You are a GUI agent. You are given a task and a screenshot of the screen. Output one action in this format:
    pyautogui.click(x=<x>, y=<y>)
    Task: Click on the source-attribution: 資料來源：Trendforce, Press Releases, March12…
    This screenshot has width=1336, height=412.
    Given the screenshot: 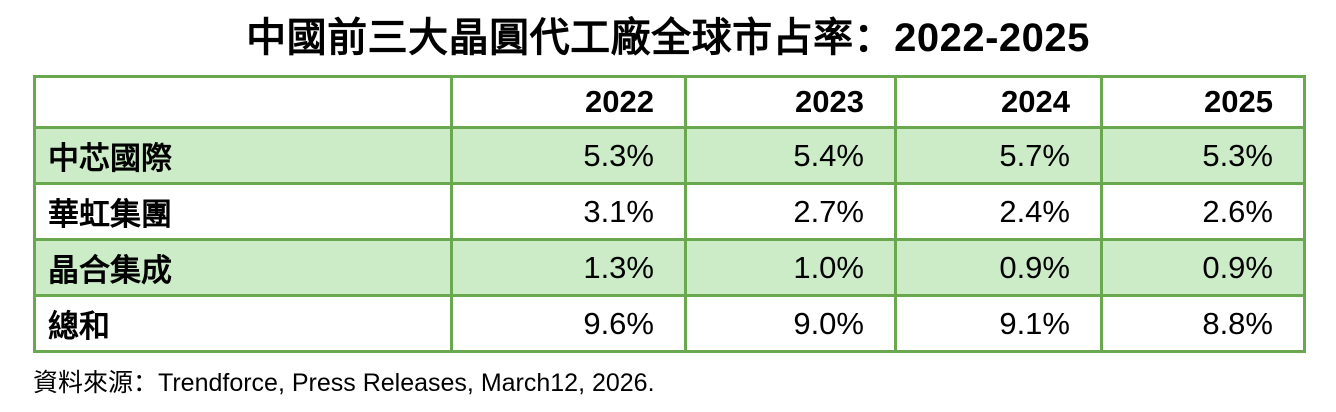 What is the action you would take?
    pyautogui.click(x=344, y=383)
    